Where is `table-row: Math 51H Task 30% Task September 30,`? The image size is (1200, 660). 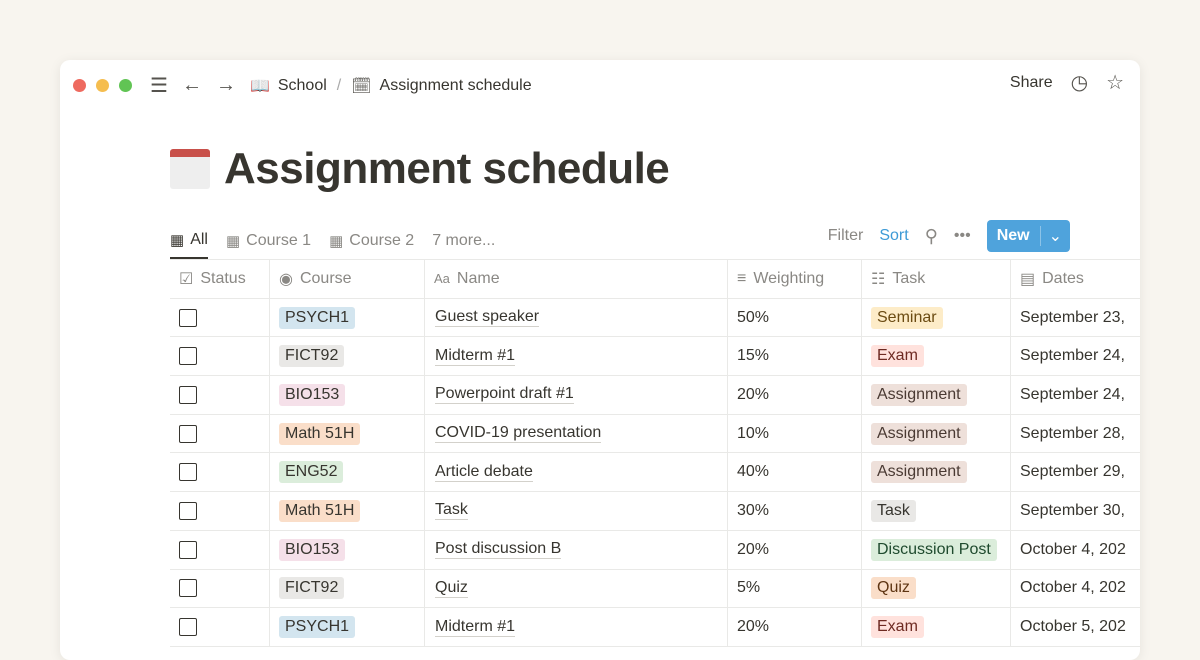 table-row: Math 51H Task 30% Task September 30, is located at coordinates (655, 511).